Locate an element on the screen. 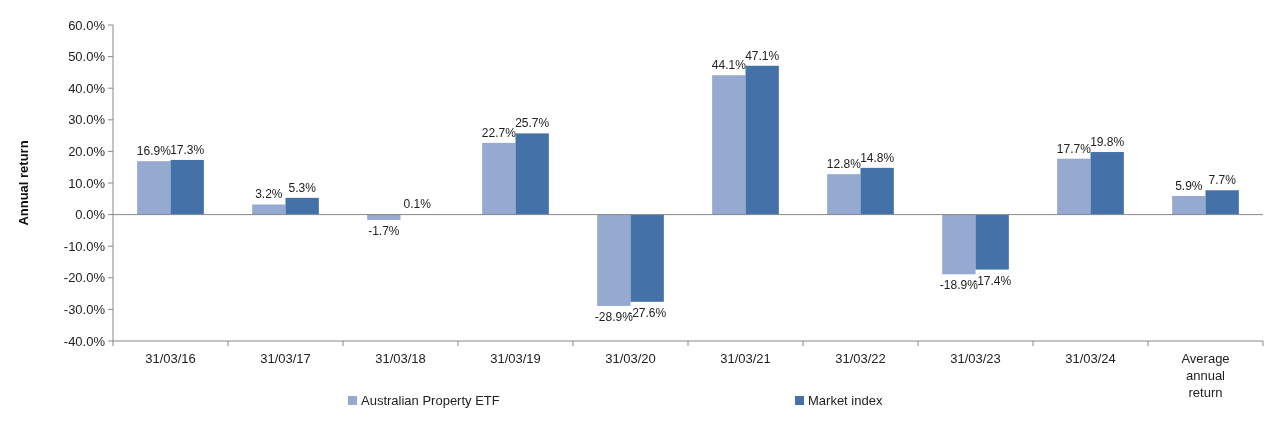 This screenshot has width=1279, height=426. data-label: 44.1% is located at coordinates (729, 65).